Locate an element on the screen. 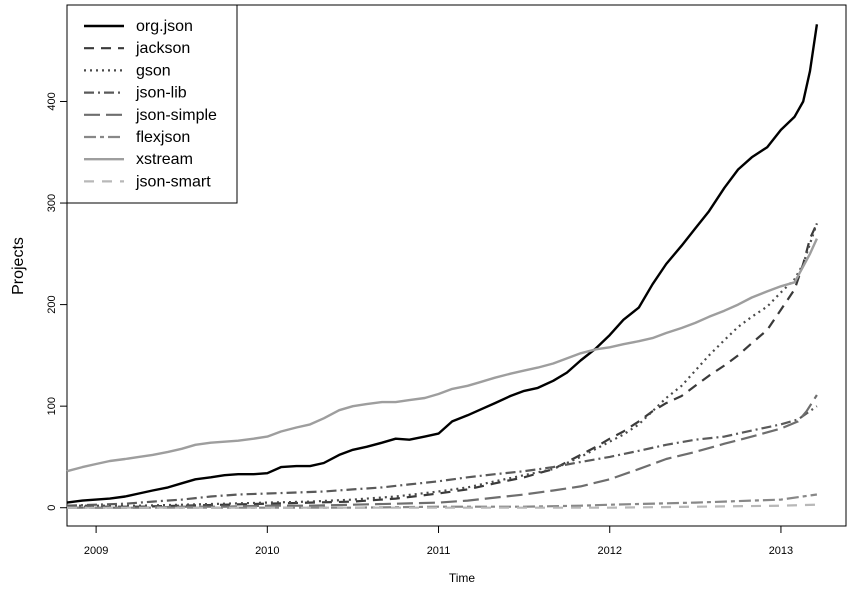  x-axis: 2009 2010 2011 2012 2013 is located at coordinates (438, 541).